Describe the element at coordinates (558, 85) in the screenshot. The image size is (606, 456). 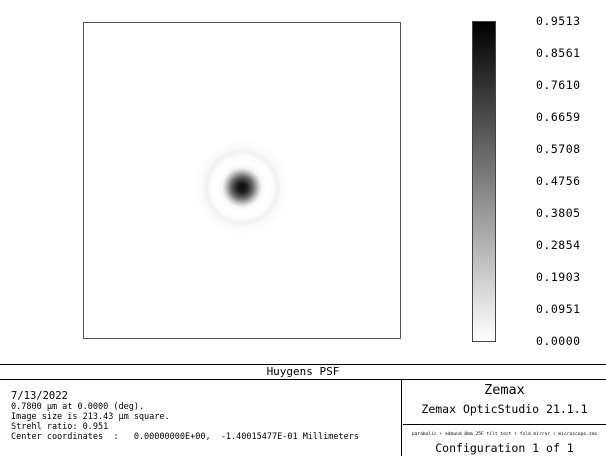
I see `colorbar-tick-label: 0.7610` at that location.